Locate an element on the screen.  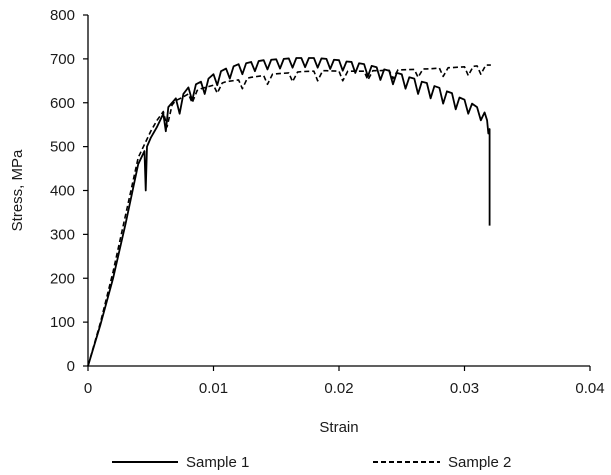
y-tick-label: 500 is located at coordinates (62, 147).